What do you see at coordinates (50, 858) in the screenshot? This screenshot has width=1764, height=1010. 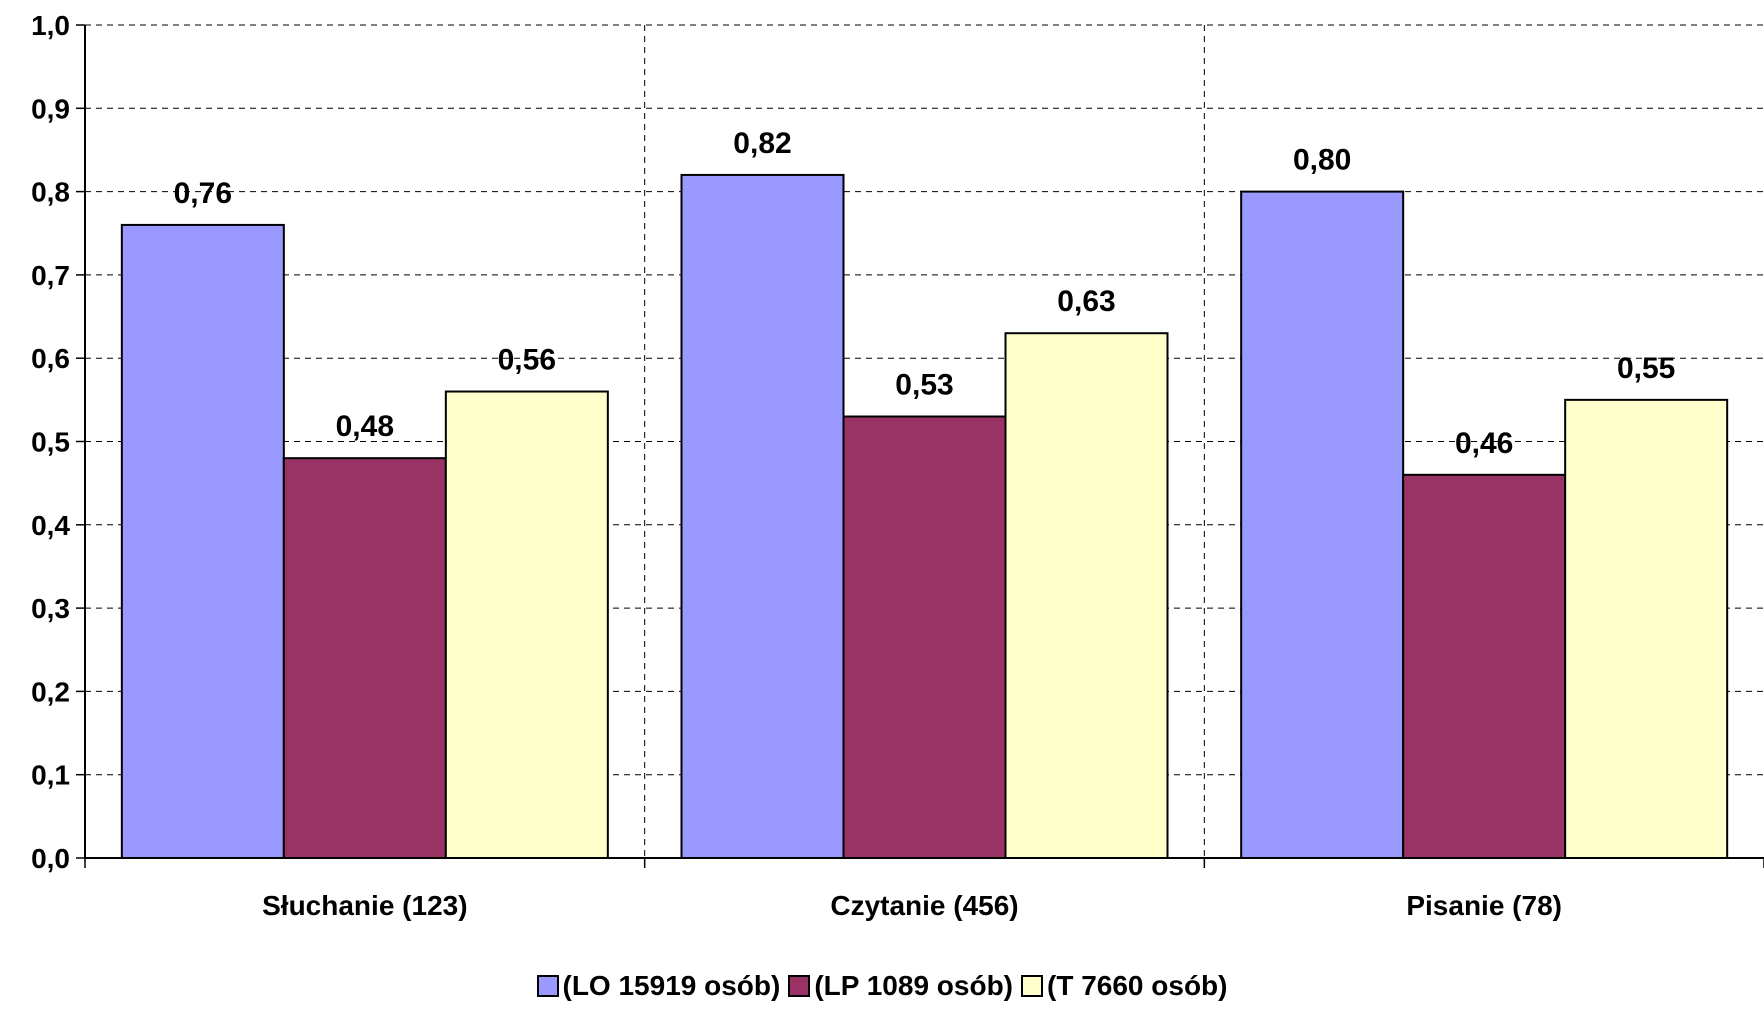 I see `y-tick-label: 0,0` at bounding box center [50, 858].